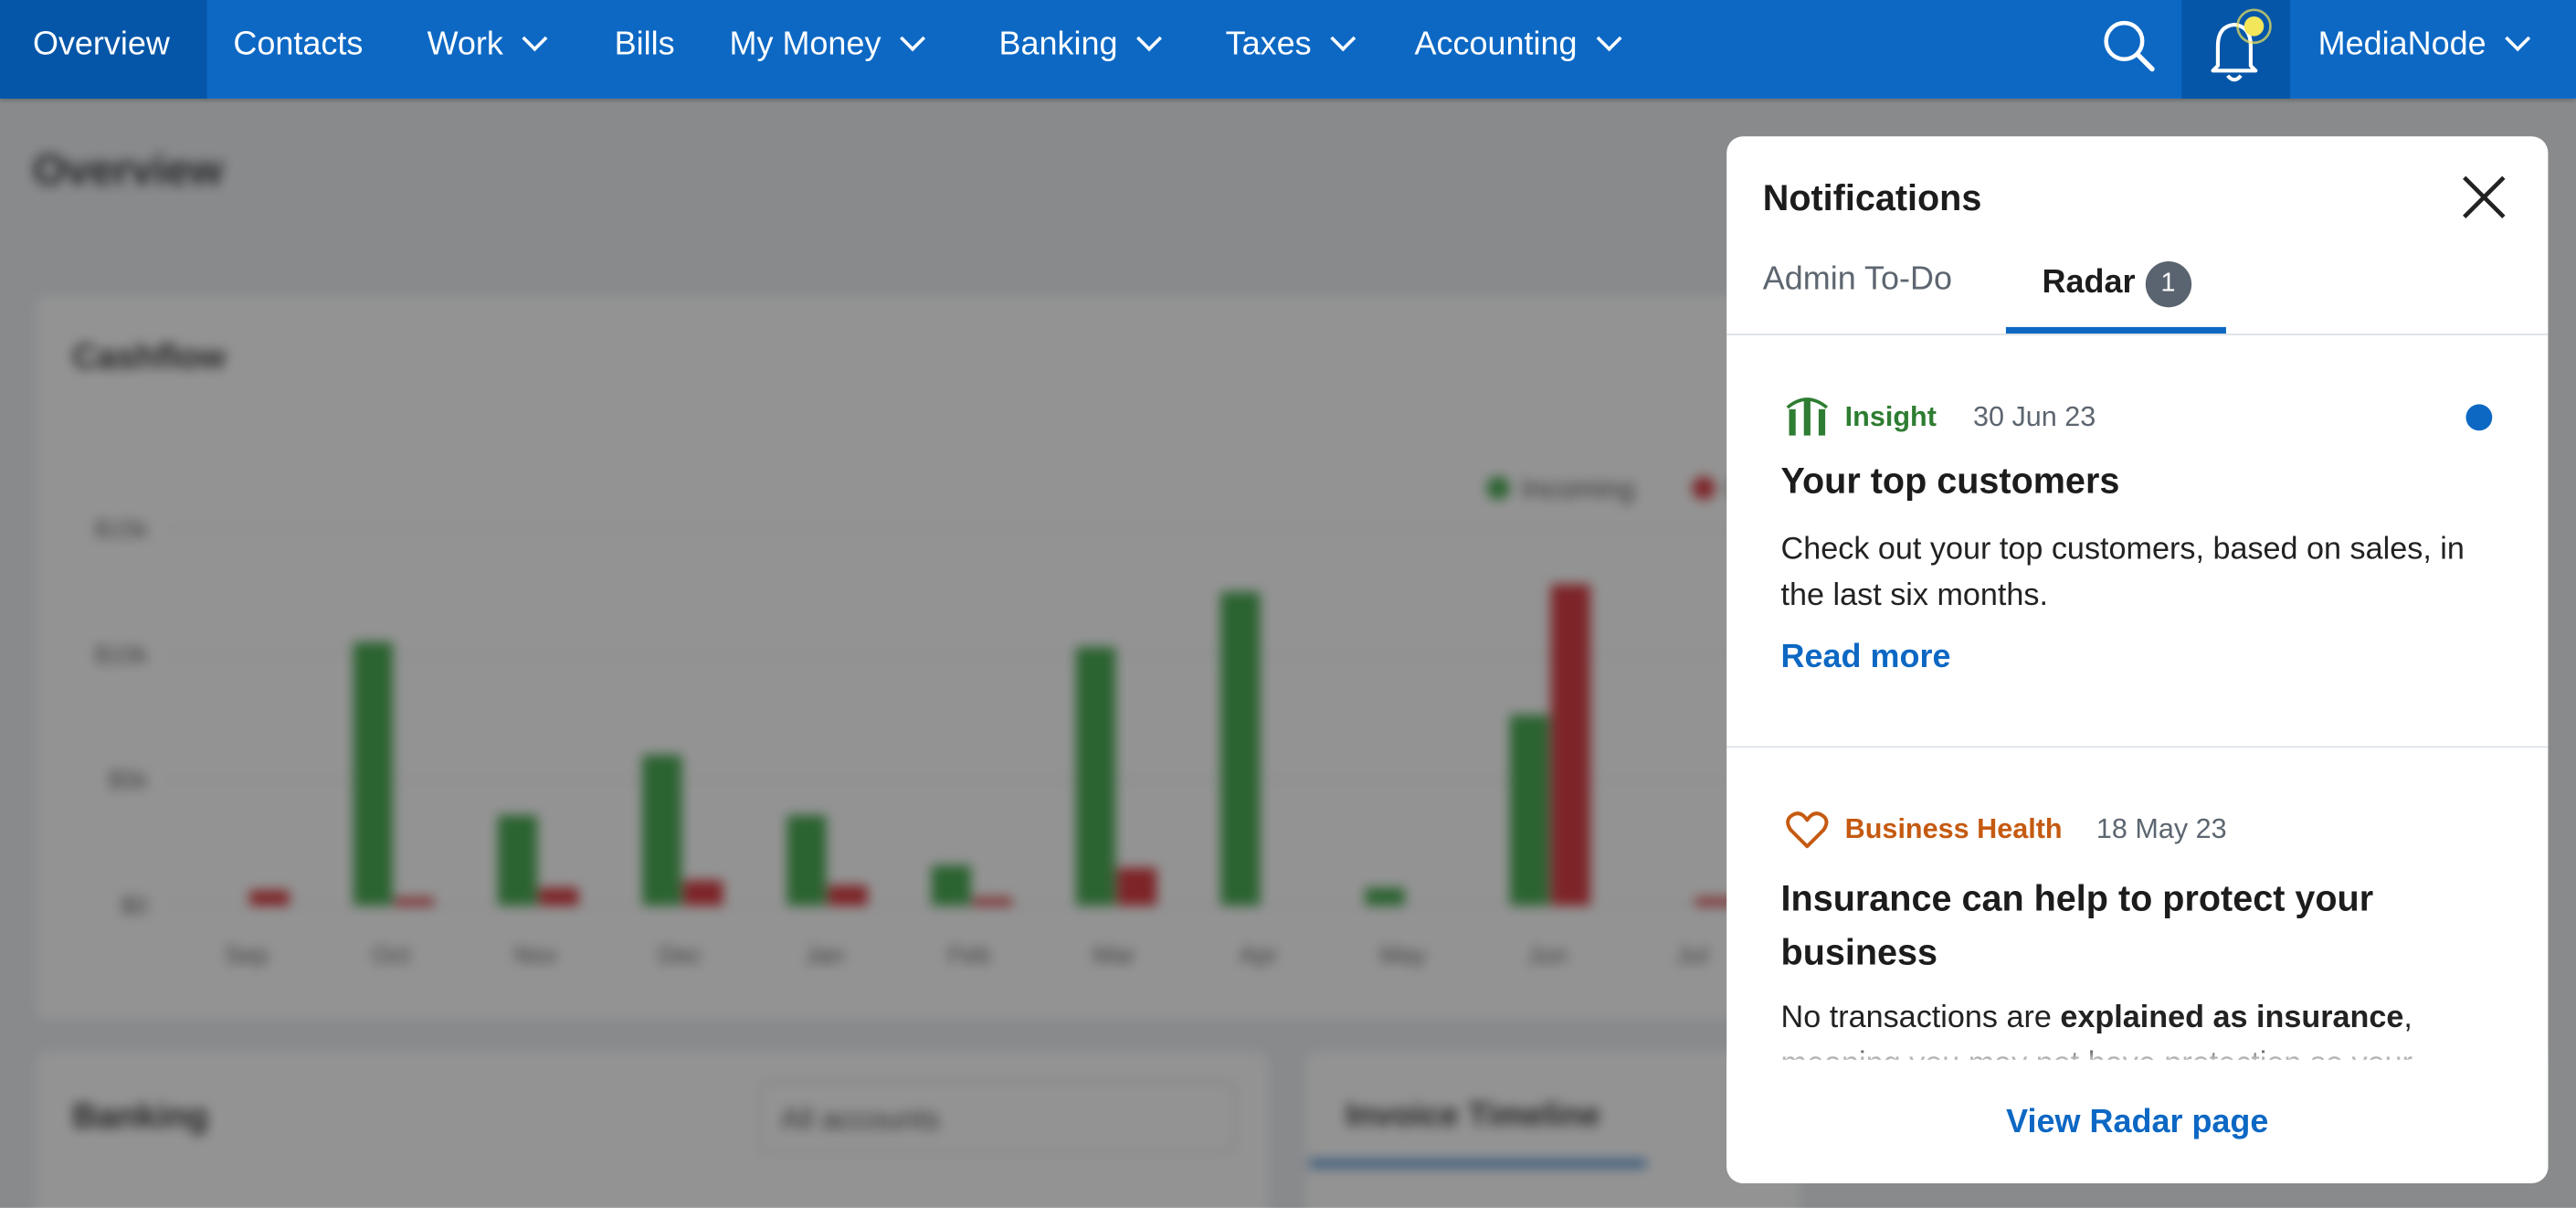 The width and height of the screenshot is (2576, 1208). I want to click on tab-label: Admin To-Do, so click(1857, 279).